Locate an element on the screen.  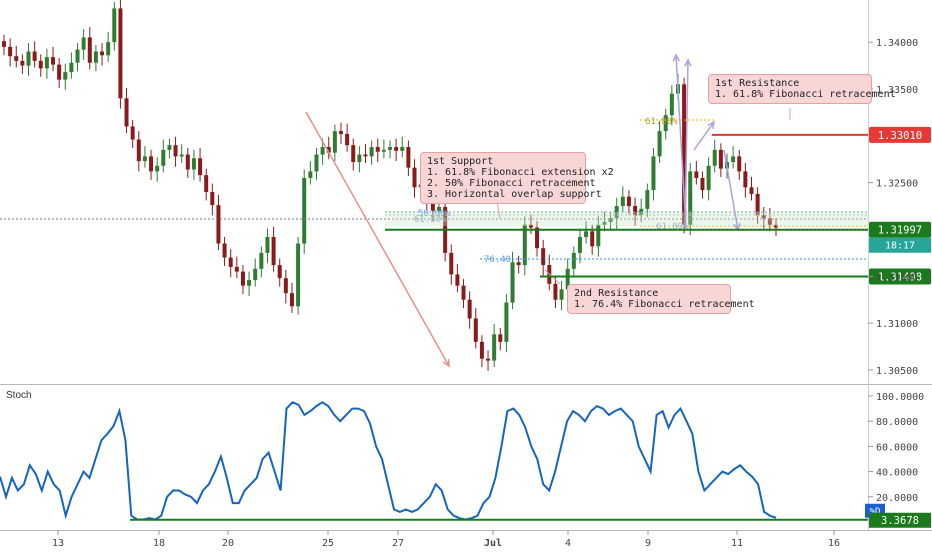
stoch-tick-label: 80.0000 is located at coordinates (897, 422).